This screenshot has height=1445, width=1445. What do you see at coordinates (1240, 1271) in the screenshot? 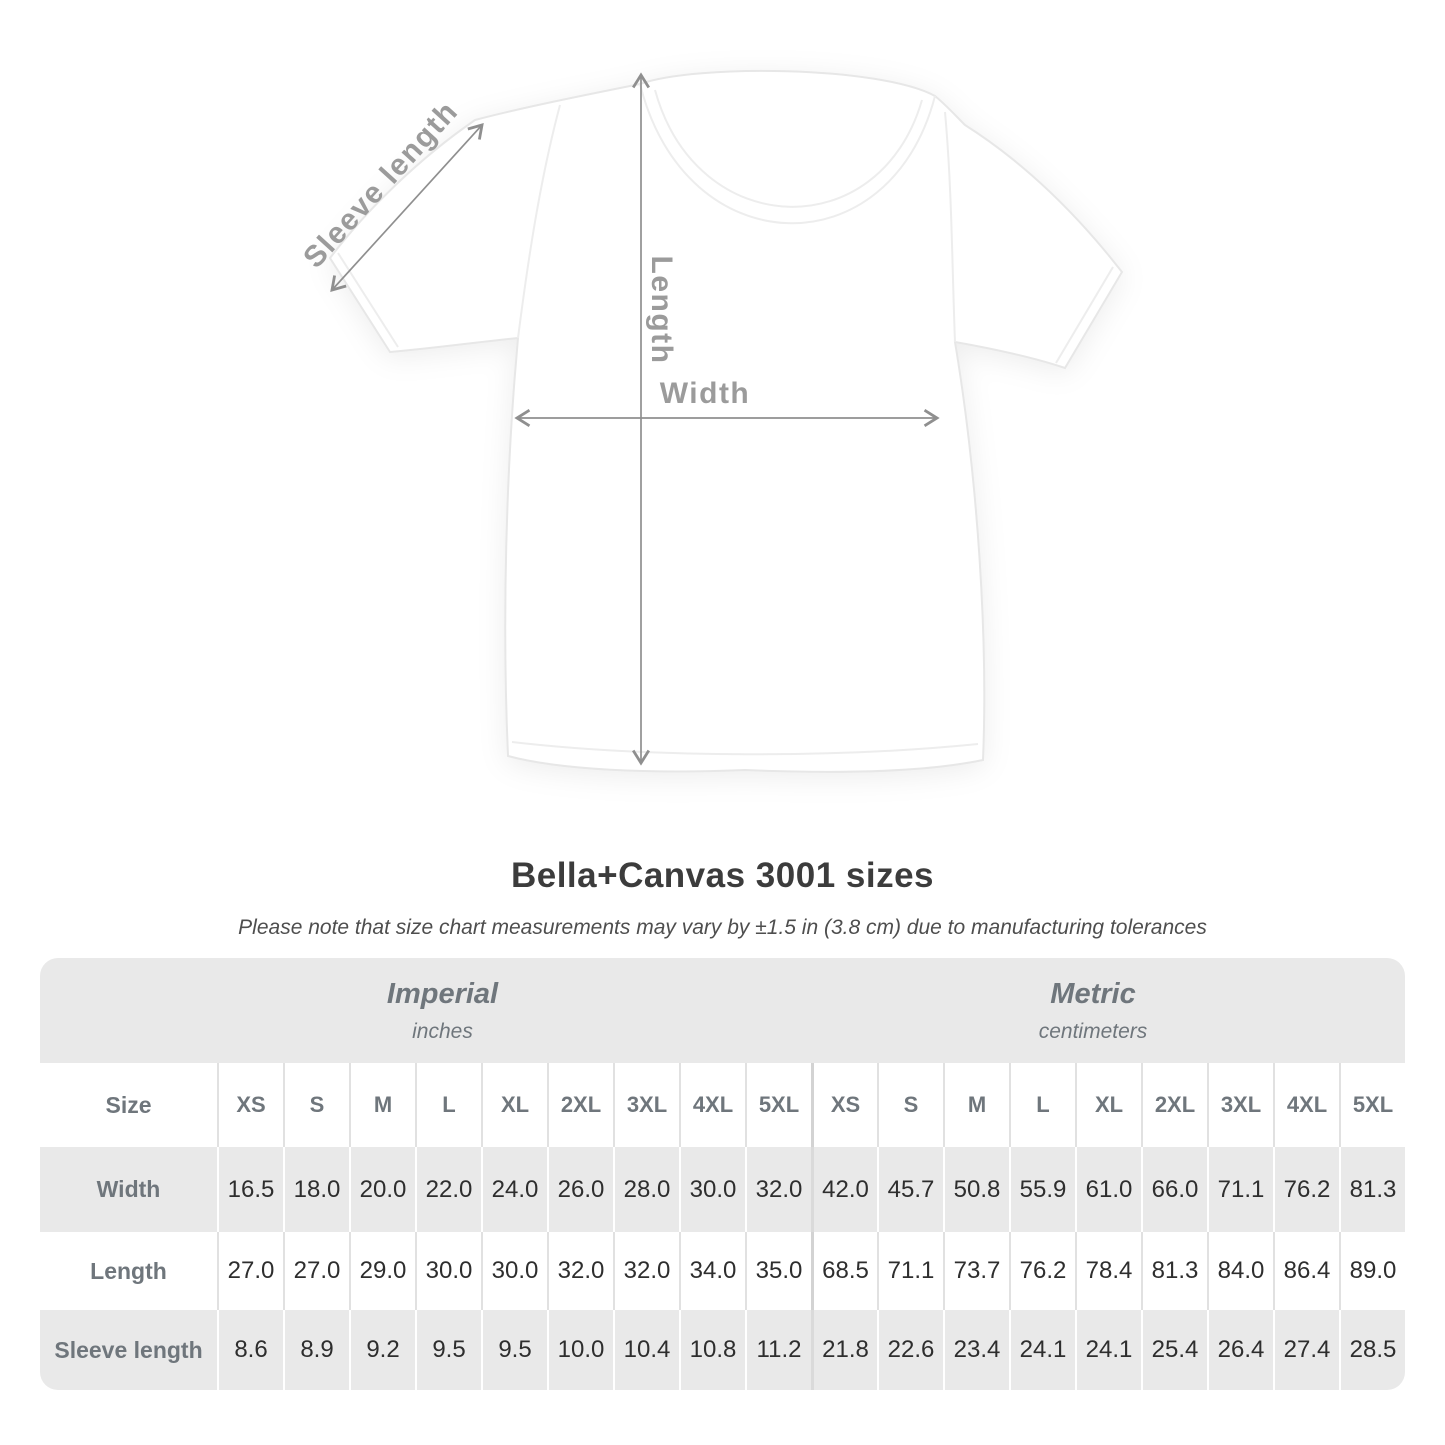
I see `value-cell: 84.0` at bounding box center [1240, 1271].